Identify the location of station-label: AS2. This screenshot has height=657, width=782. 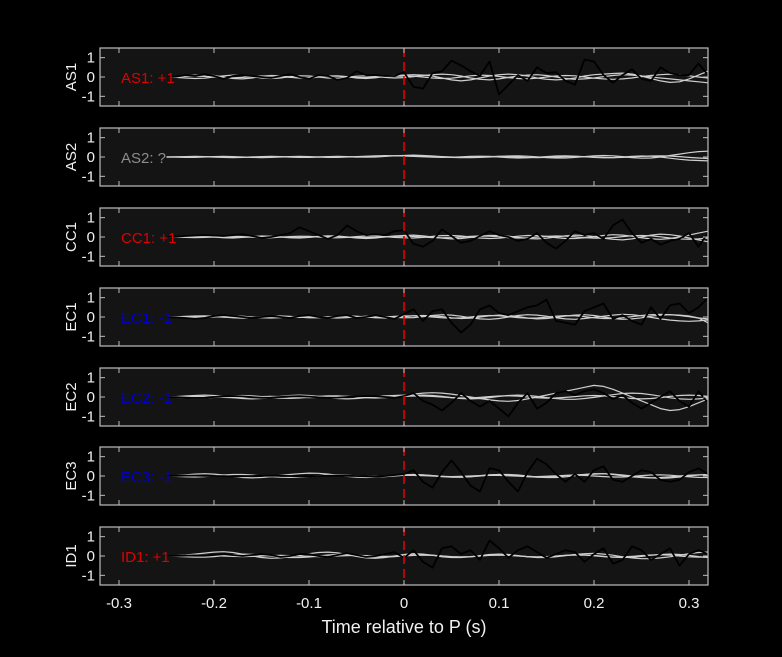
(71, 157).